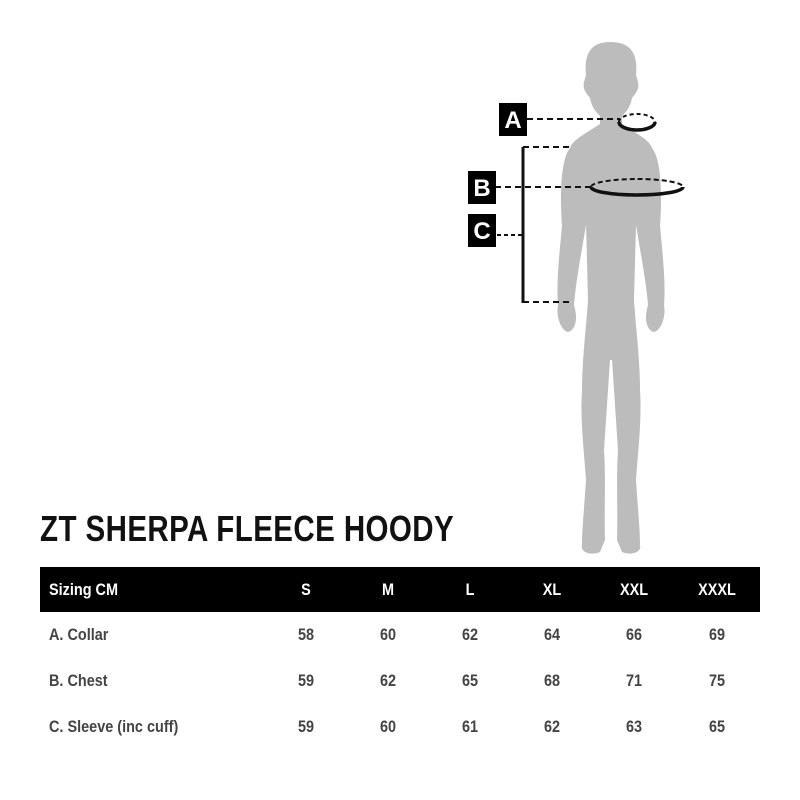  Describe the element at coordinates (470, 589) in the screenshot. I see `header-size-l: L` at that location.